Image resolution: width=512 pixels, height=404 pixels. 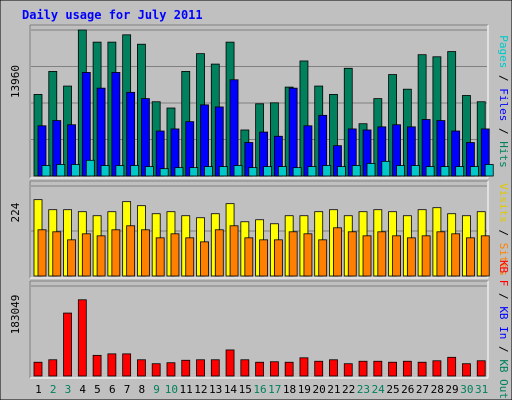 I want to click on series-pages, so click(x=267, y=168).